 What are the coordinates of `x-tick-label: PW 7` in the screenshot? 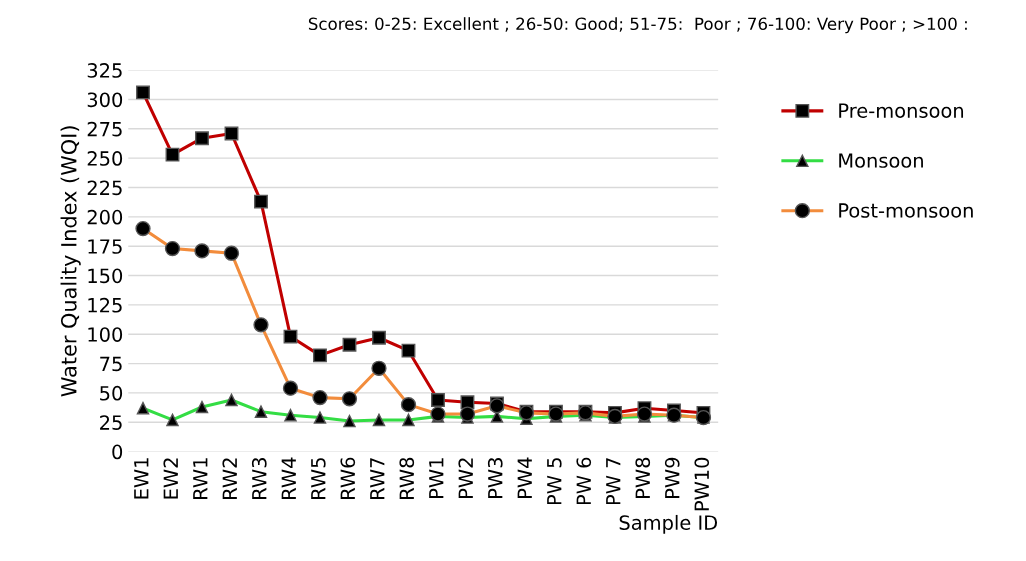 It's located at (613, 481).